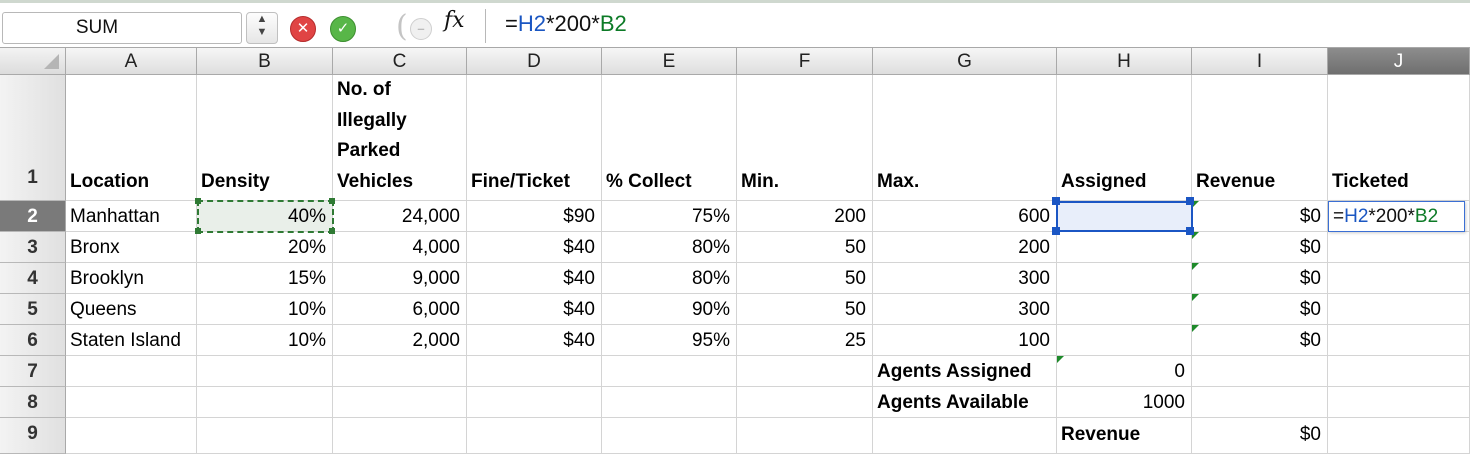 The image size is (1470, 454). Describe the element at coordinates (1396, 216) in the screenshot. I see `cell-editor-j2: =H2*200*B2` at that location.